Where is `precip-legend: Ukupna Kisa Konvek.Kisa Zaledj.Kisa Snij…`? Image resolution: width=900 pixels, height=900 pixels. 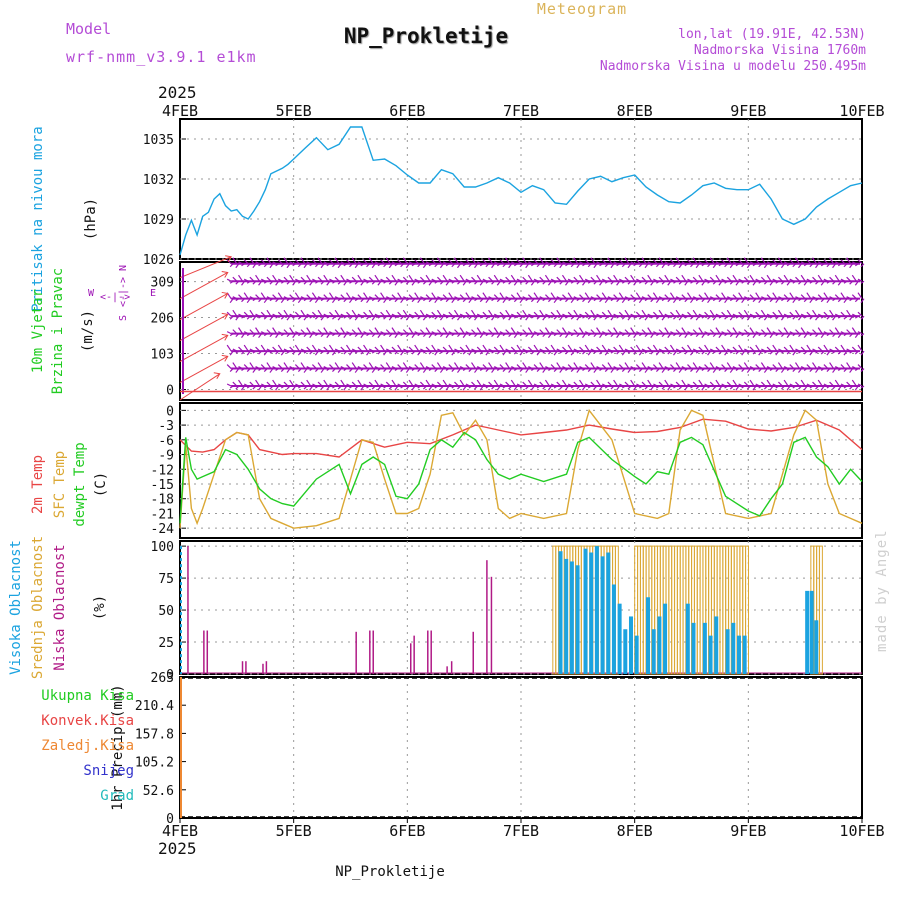 precip-legend: Ukupna Kisa Konvek.Kisa Zaledj.Kisa Snij… is located at coordinates (87, 746).